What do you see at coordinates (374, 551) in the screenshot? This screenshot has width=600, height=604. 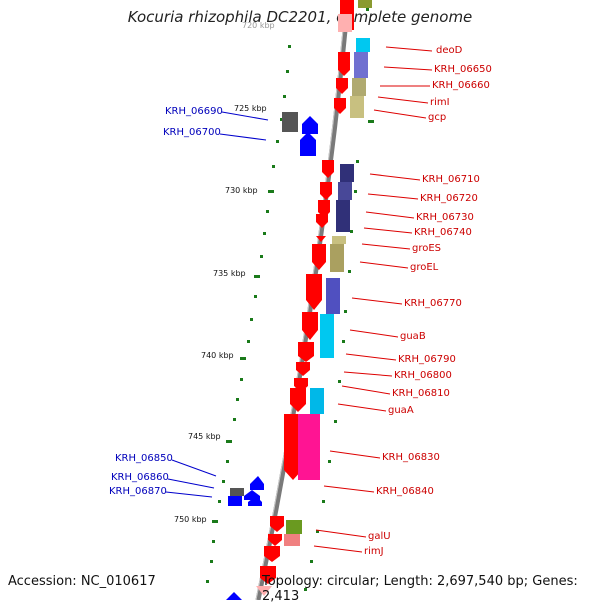 I see `gene-label-rimJ: rimJ` at bounding box center [374, 551].